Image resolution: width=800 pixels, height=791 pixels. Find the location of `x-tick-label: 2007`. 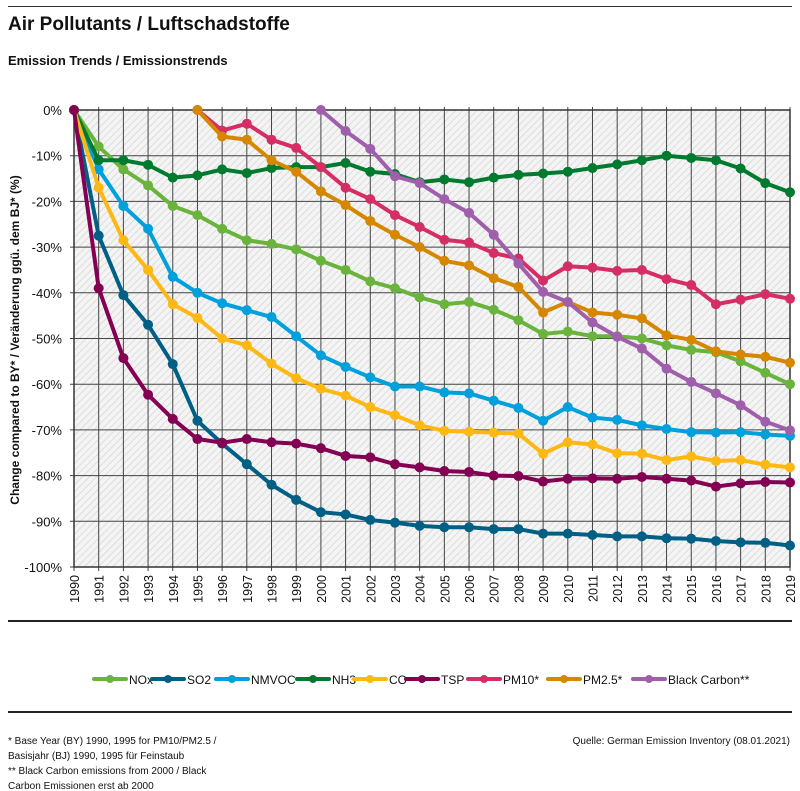

x-tick-label: 2007 is located at coordinates (495, 589).